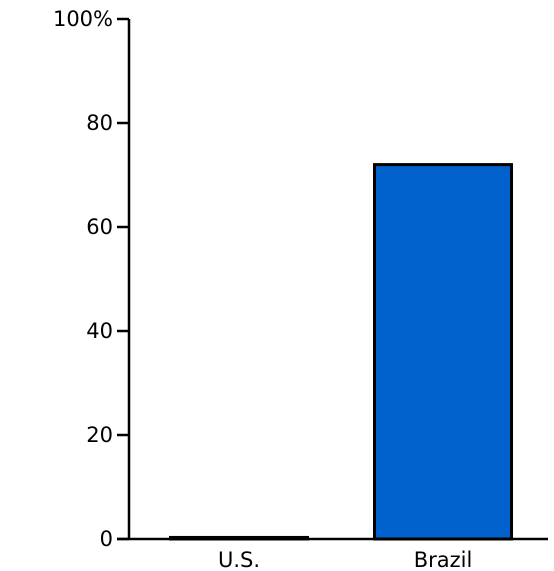 The width and height of the screenshot is (554, 571). I want to click on y-axis-ticks: 0 20 40 60 80 100%, so click(91, 279).